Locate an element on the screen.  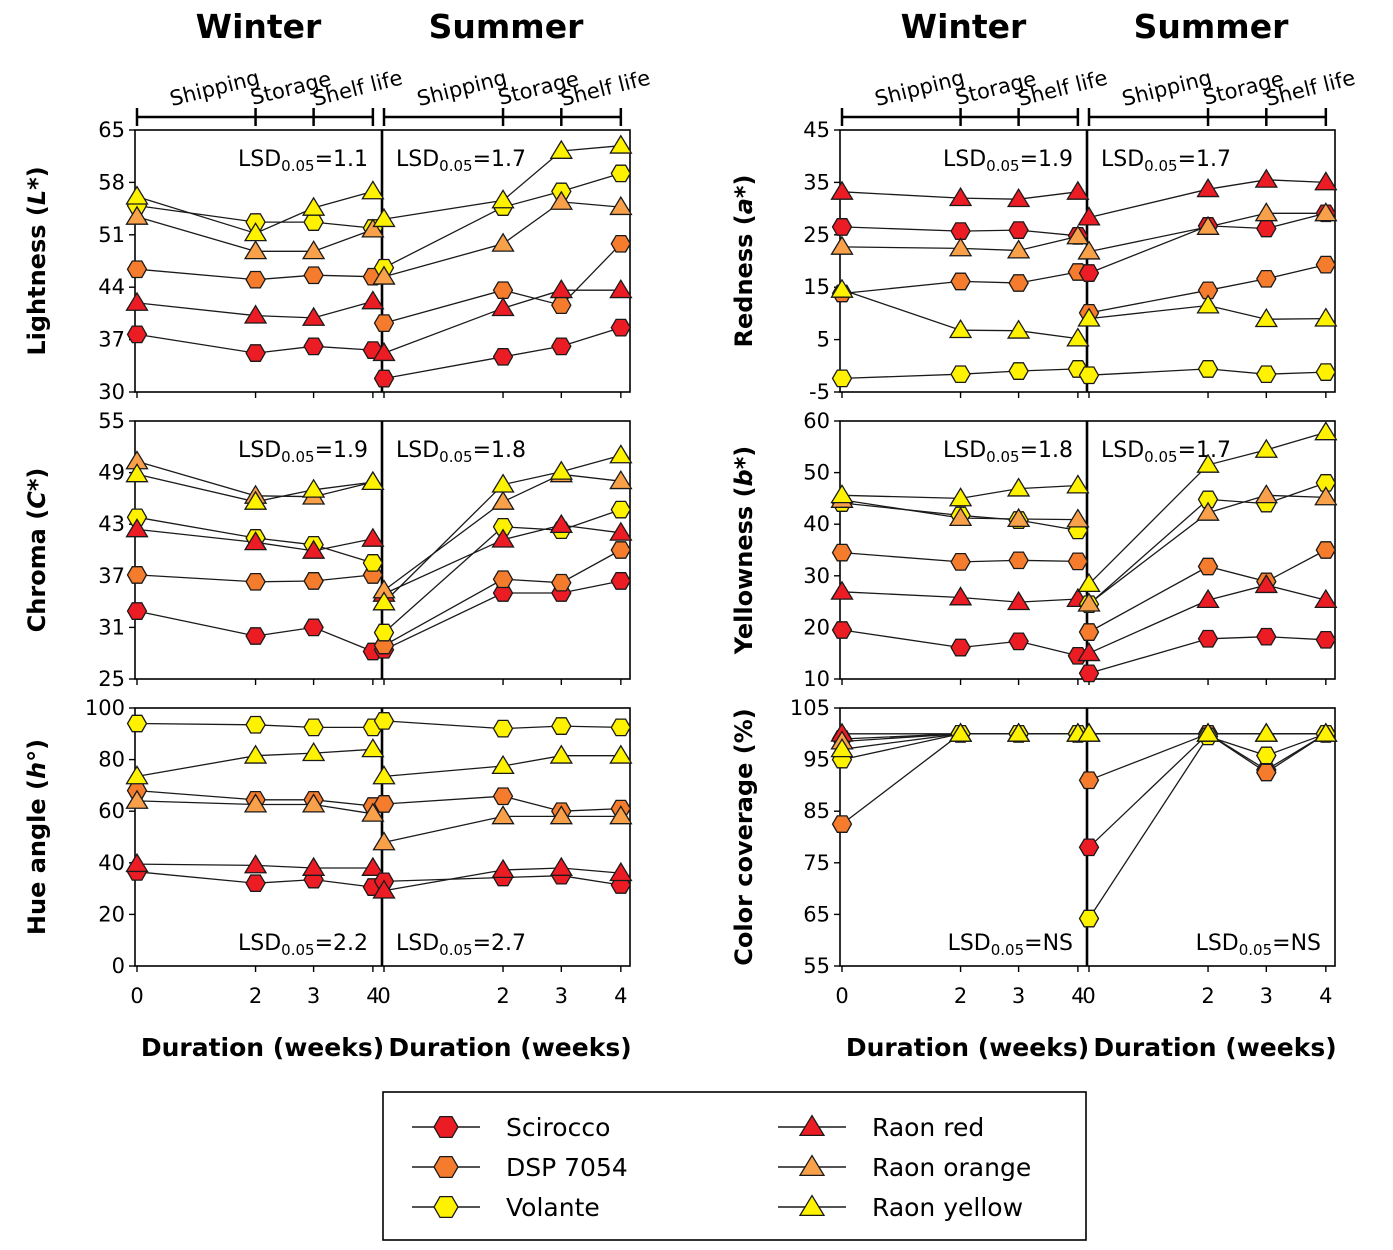
y-tick-label: 40 is located at coordinates (816, 524).